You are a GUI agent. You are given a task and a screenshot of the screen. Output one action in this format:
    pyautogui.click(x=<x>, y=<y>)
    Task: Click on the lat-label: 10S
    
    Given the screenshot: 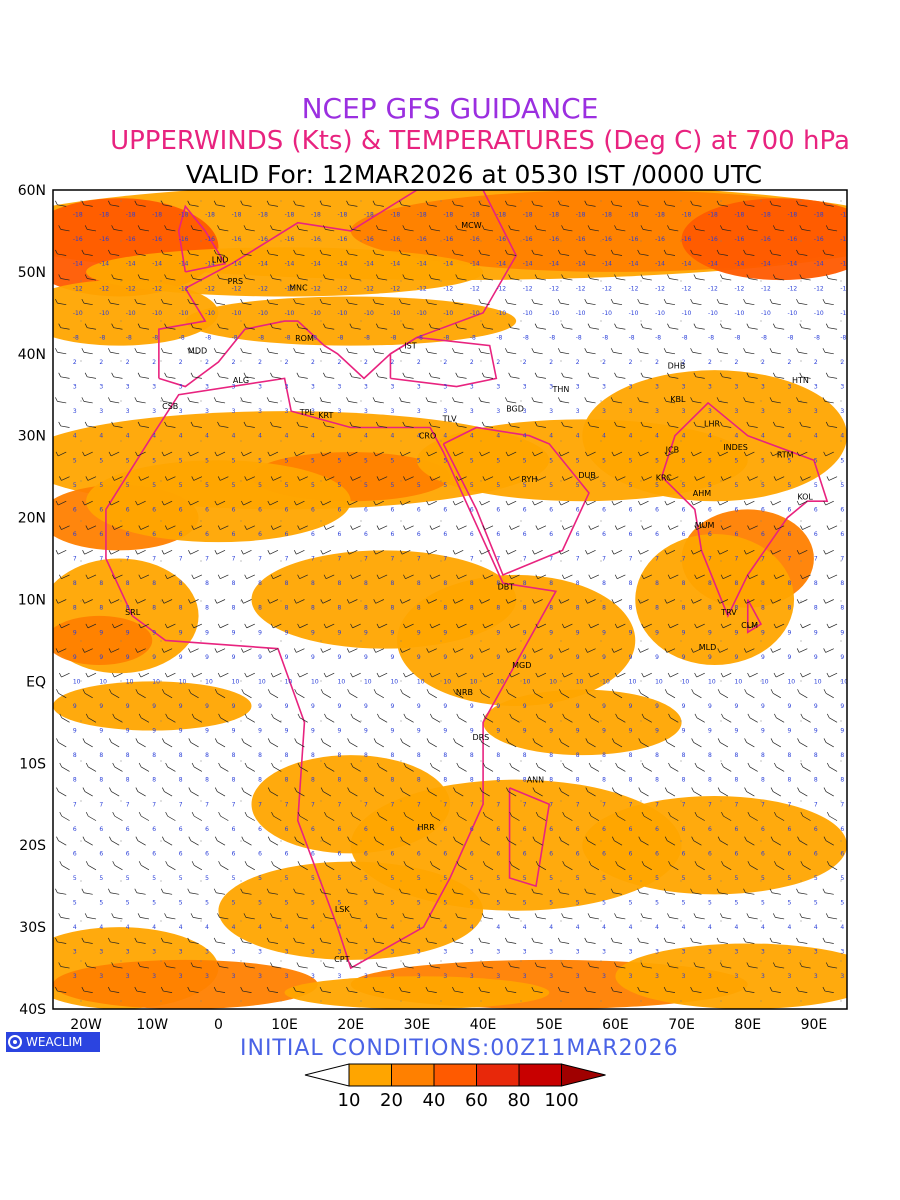 What is the action you would take?
    pyautogui.click(x=32, y=764)
    